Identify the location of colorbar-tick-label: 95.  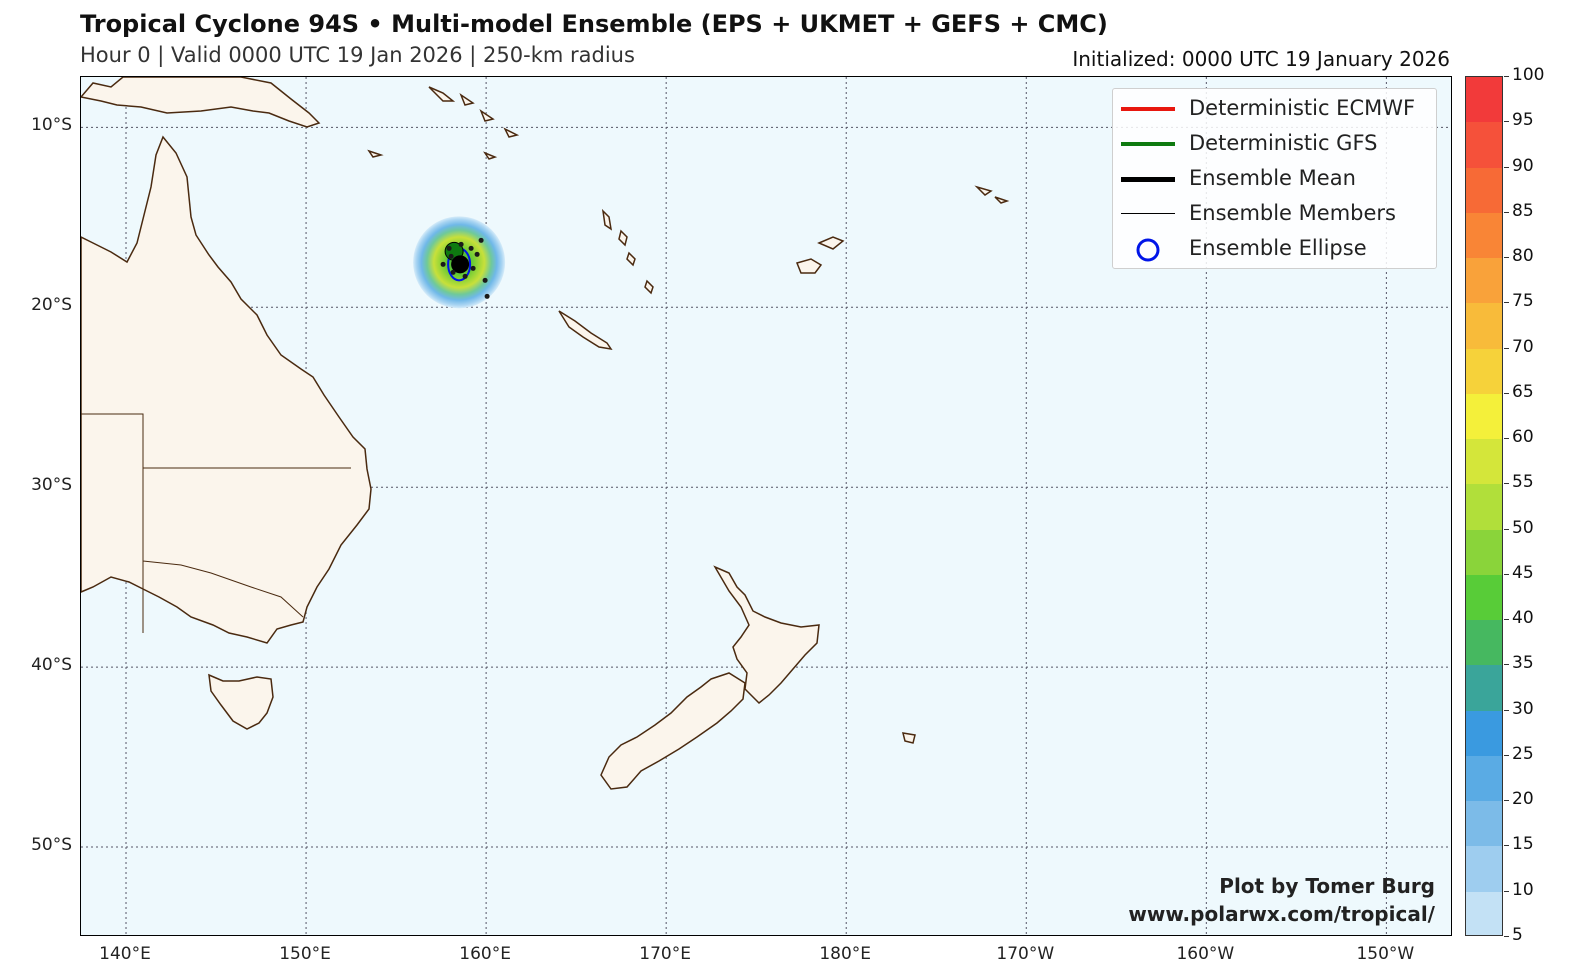
(1523, 120).